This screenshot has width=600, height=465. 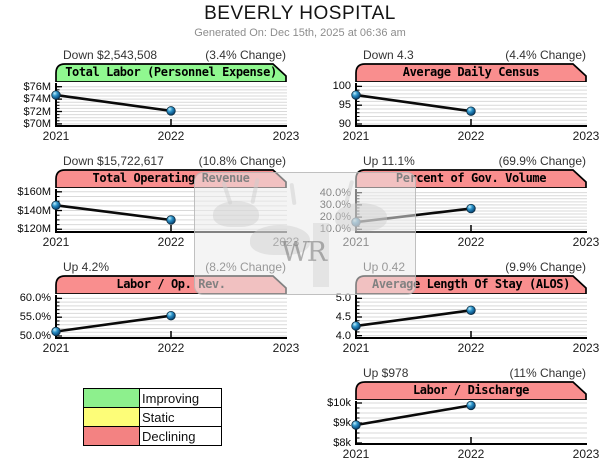 I want to click on legend-table: Improving Static Declining, so click(x=152, y=417).